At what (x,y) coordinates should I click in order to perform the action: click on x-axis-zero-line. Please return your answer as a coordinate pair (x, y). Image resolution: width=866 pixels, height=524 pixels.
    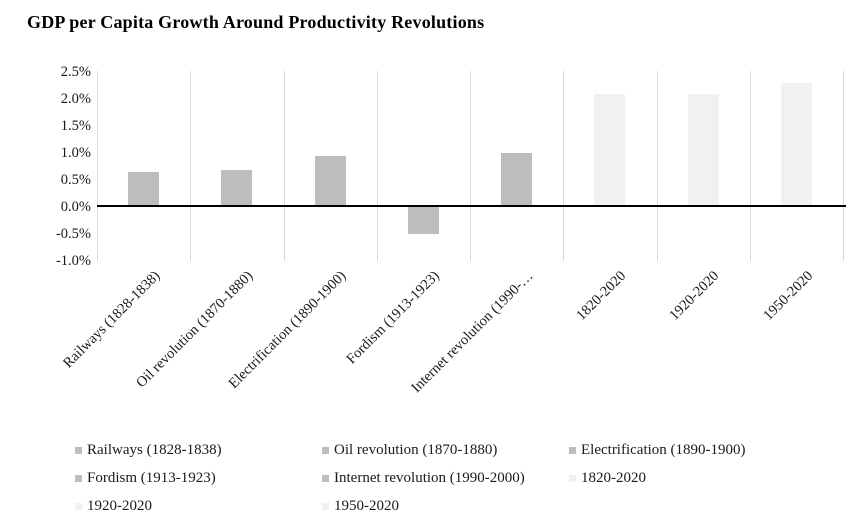
    Looking at the image, I should click on (471, 206).